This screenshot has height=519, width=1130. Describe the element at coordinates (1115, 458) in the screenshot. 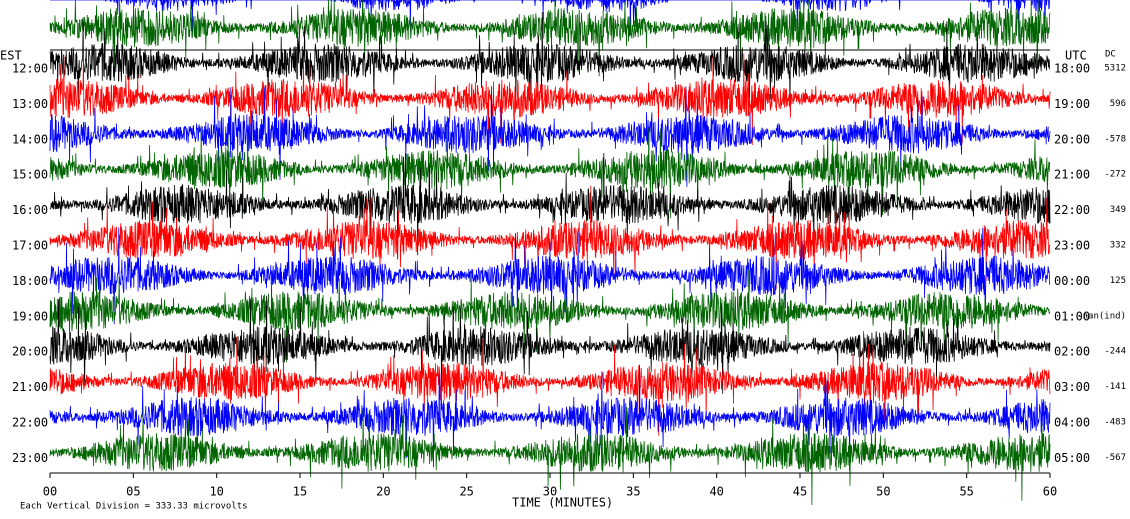

I see `dc-value: -567` at that location.